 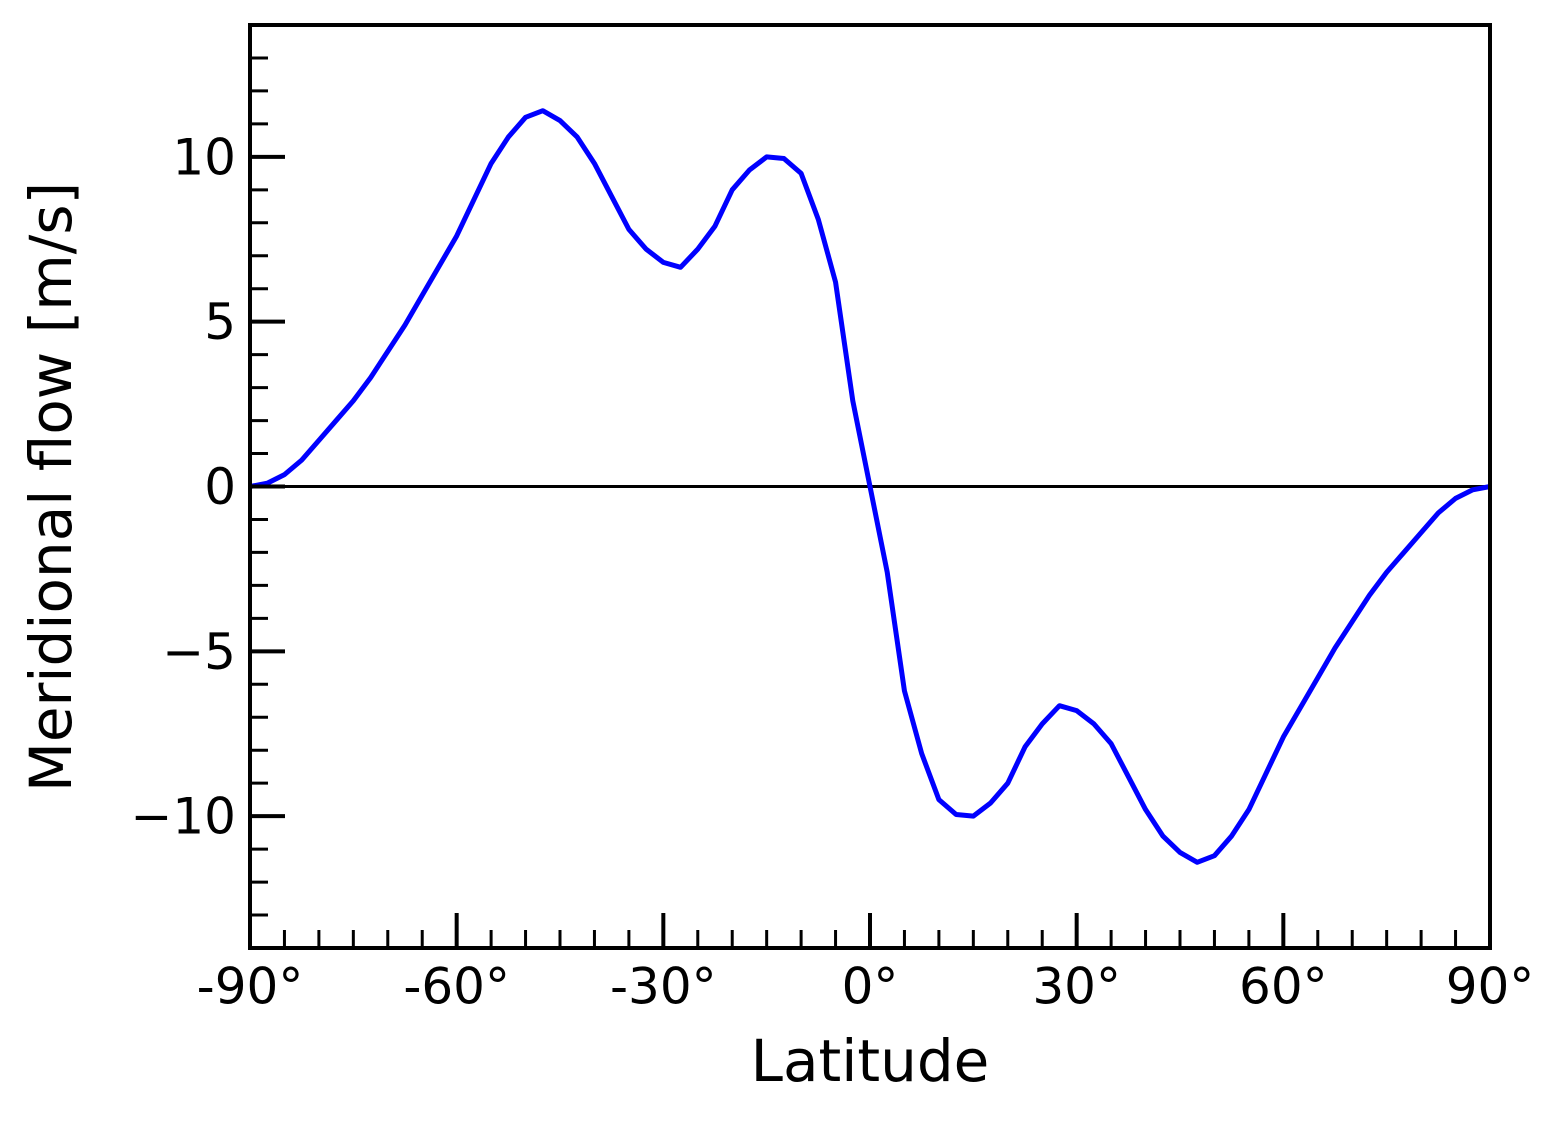 I want to click on y-tick-label: 0, so click(x=220, y=487).